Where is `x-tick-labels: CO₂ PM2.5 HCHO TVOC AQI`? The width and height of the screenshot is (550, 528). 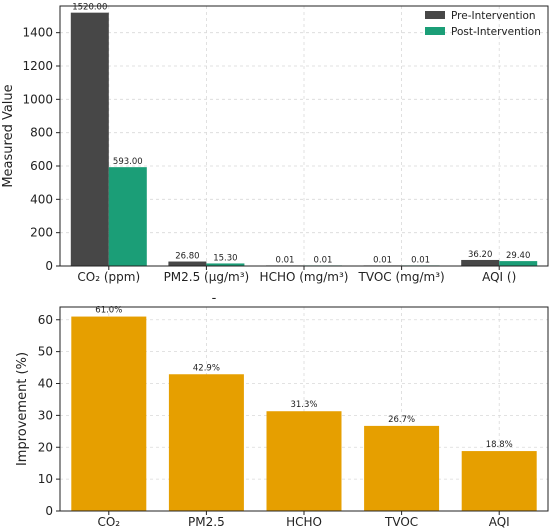
x-tick-labels: CO₂ PM2.5 HCHO TVOC AQI is located at coordinates (303, 519).